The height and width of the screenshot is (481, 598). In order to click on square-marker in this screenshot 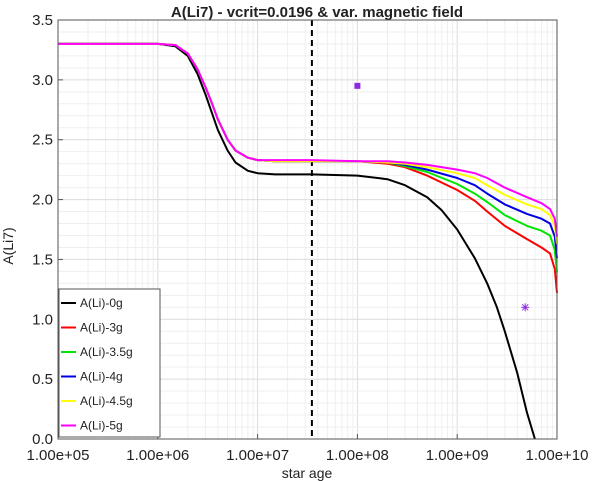, I will do `click(357, 85)`.